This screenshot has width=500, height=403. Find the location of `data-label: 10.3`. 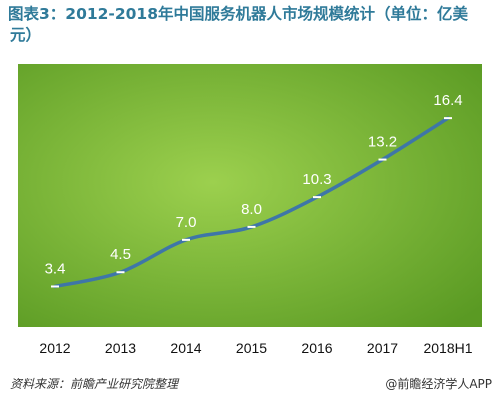

data-label: 10.3 is located at coordinates (316, 179).